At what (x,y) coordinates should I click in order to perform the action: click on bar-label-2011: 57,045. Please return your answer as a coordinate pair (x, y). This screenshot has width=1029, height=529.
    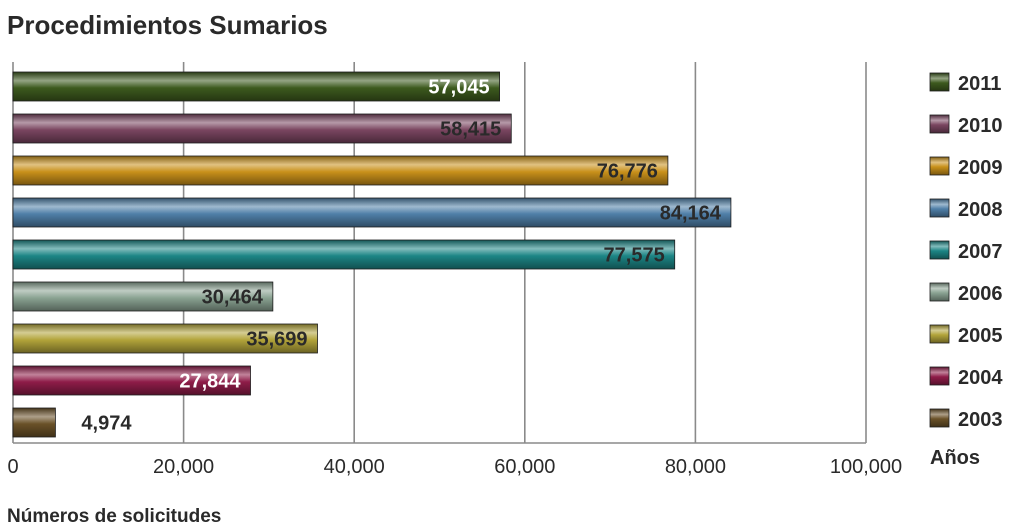
    Looking at the image, I should click on (458, 88).